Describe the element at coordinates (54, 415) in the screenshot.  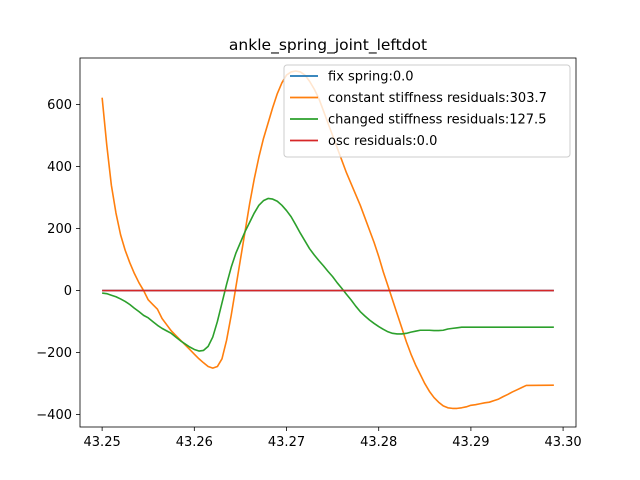
I see `y-tick-label: −400` at that location.